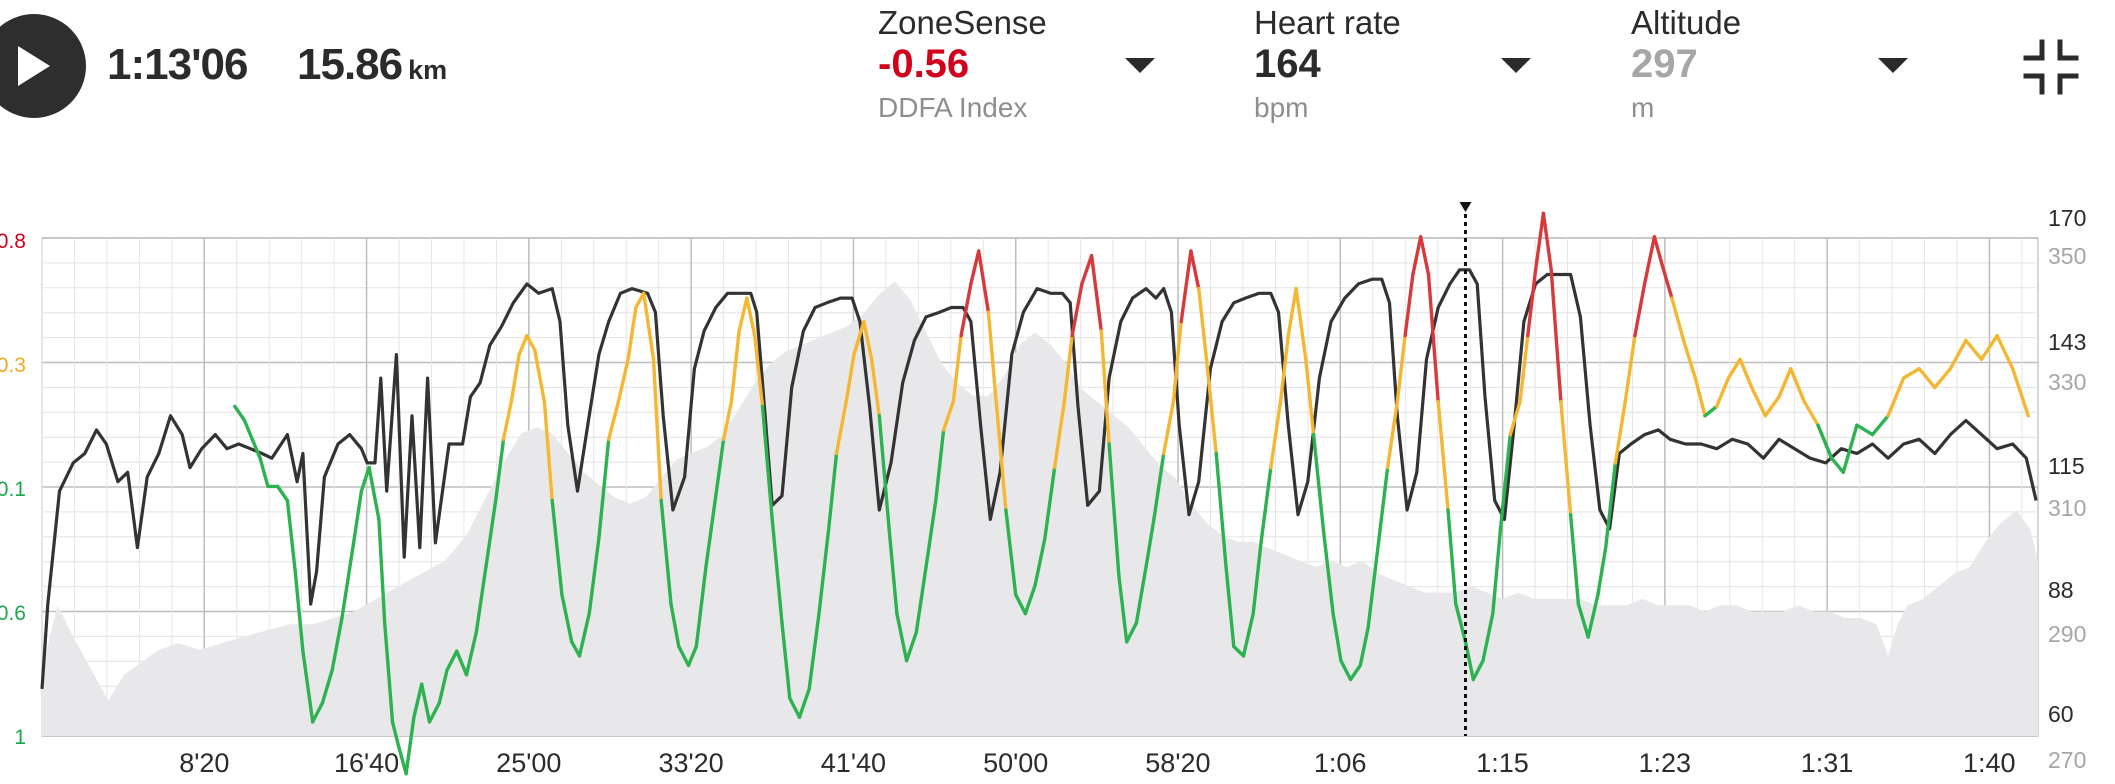 The width and height of the screenshot is (2115, 784). I want to click on x-tick-label: 25'00, so click(528, 763).